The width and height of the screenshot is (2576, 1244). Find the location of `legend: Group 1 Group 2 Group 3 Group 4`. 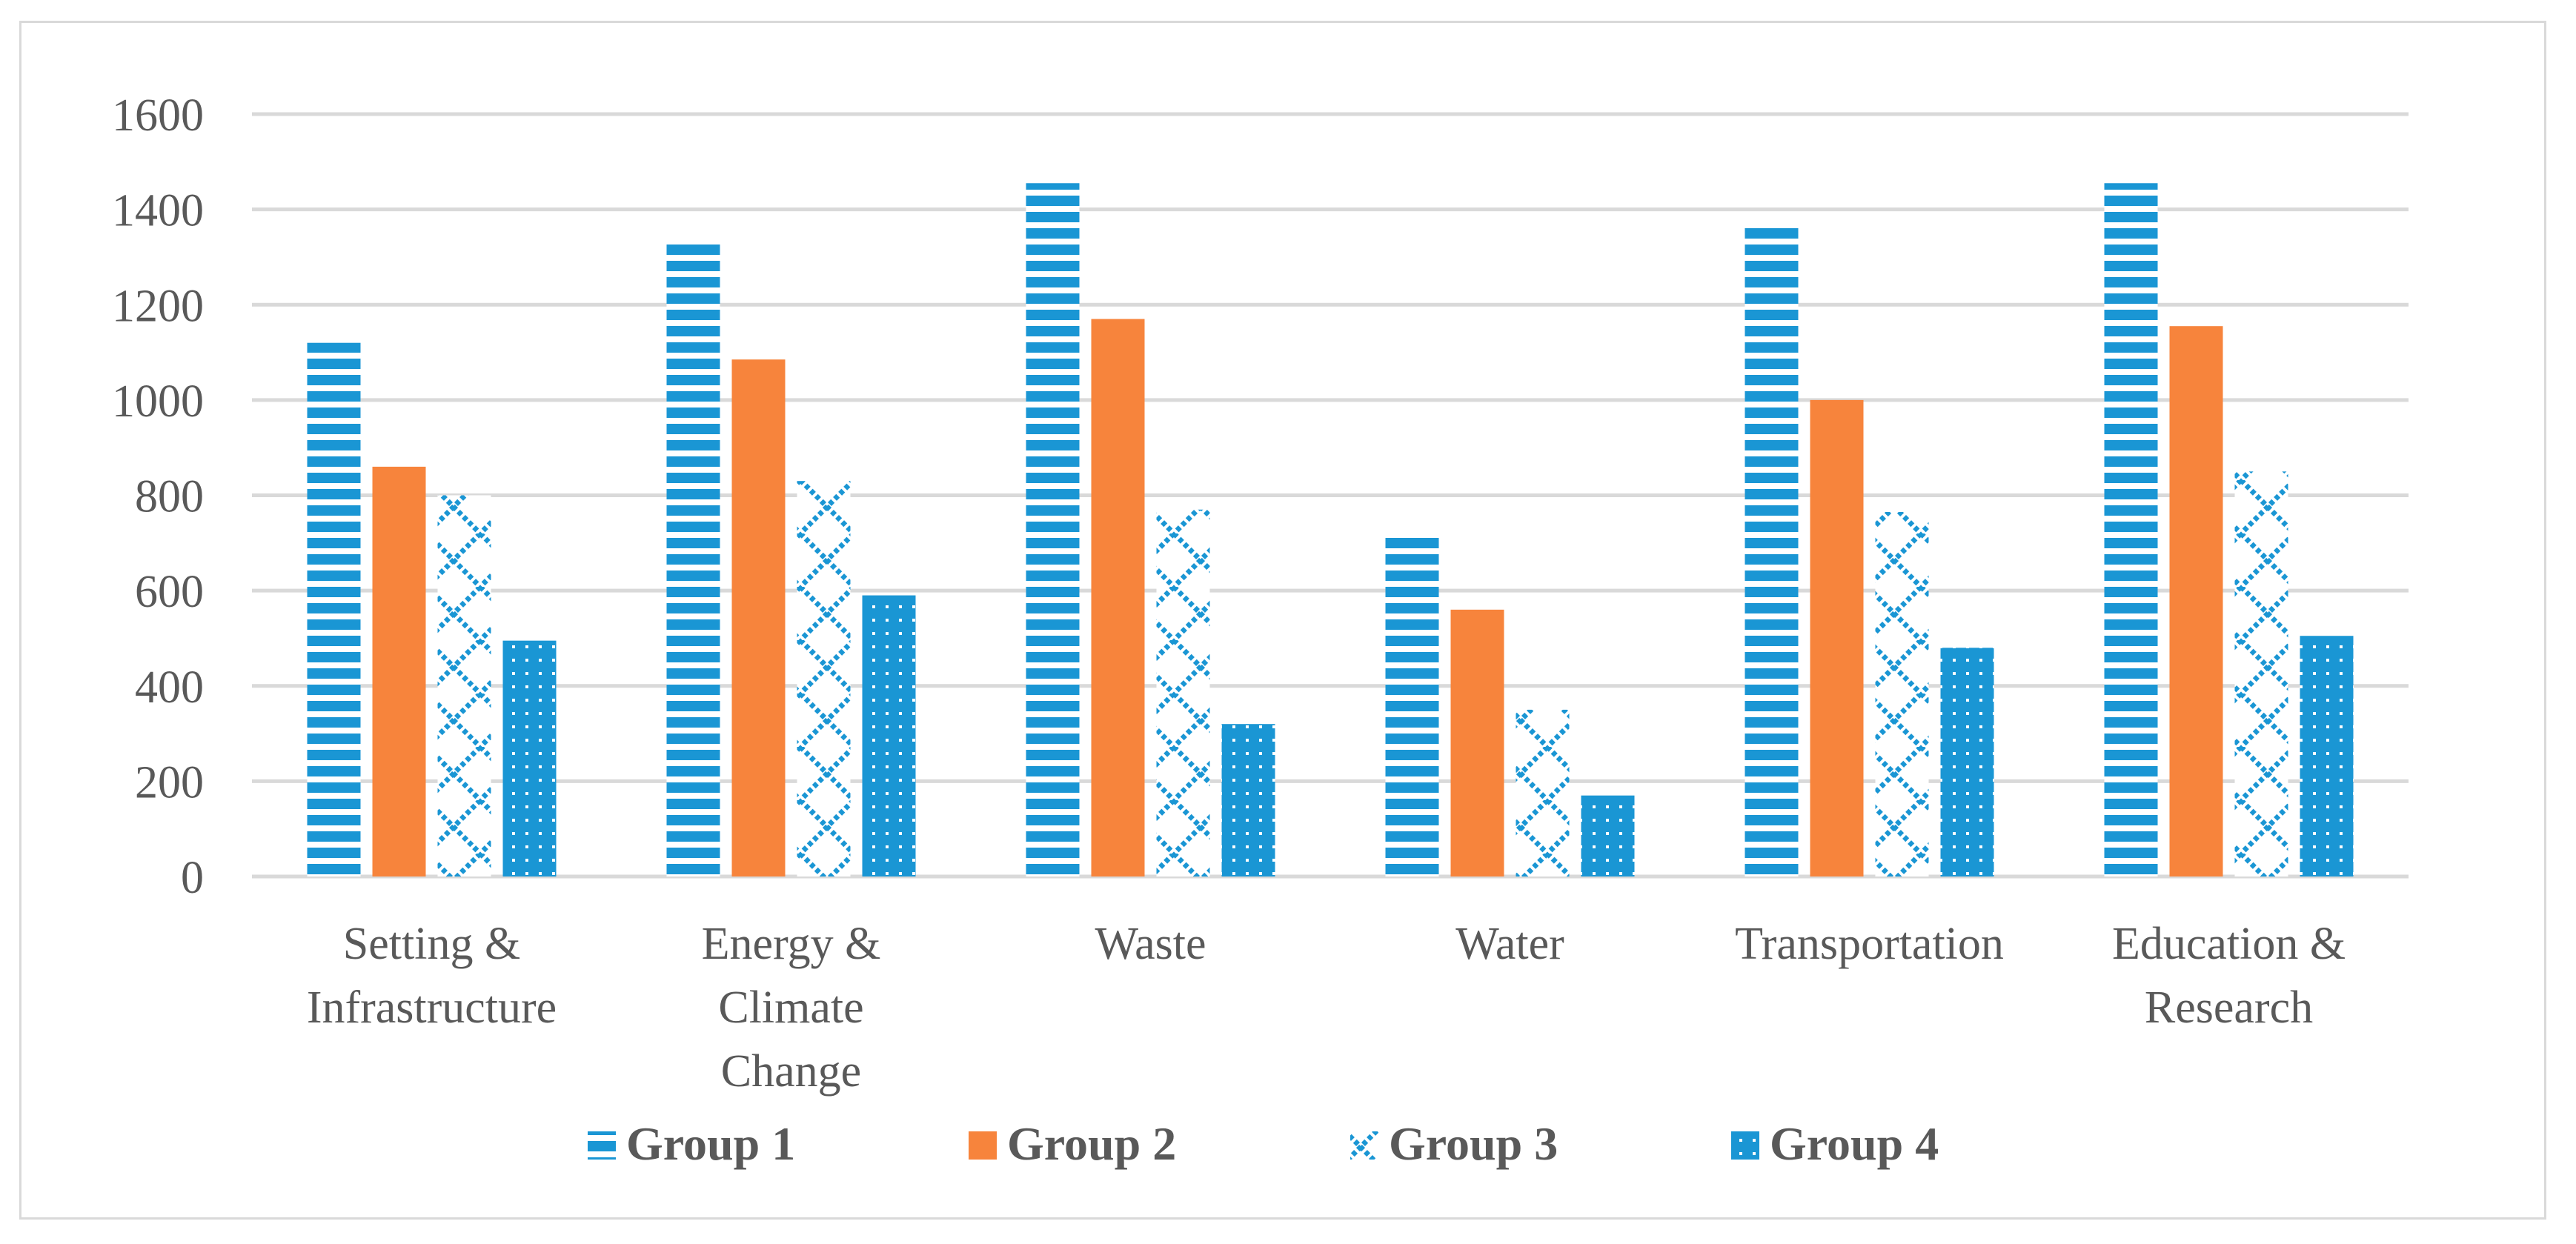

legend: Group 1 Group 2 Group 3 Group 4 is located at coordinates (1263, 1143).